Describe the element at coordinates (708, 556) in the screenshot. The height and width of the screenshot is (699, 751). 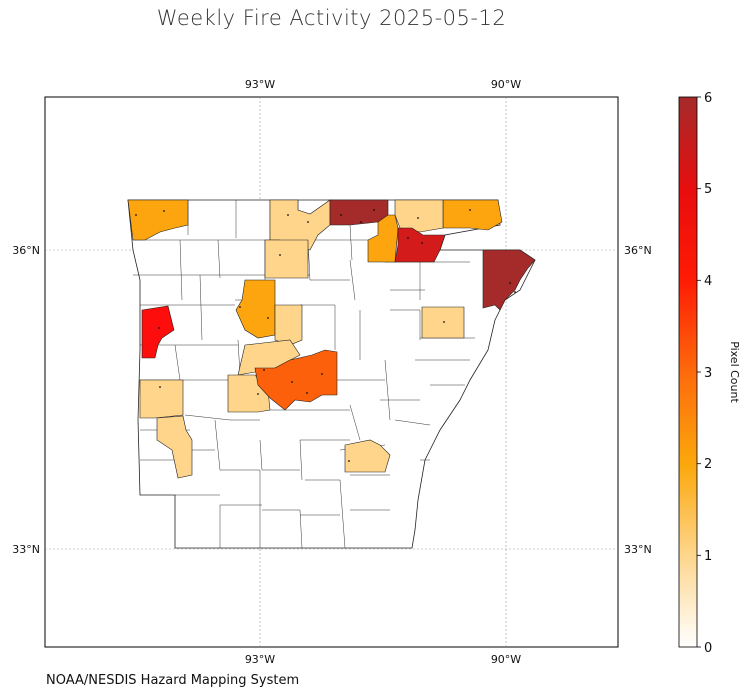
I see `colorbar-tick-1: 1` at that location.